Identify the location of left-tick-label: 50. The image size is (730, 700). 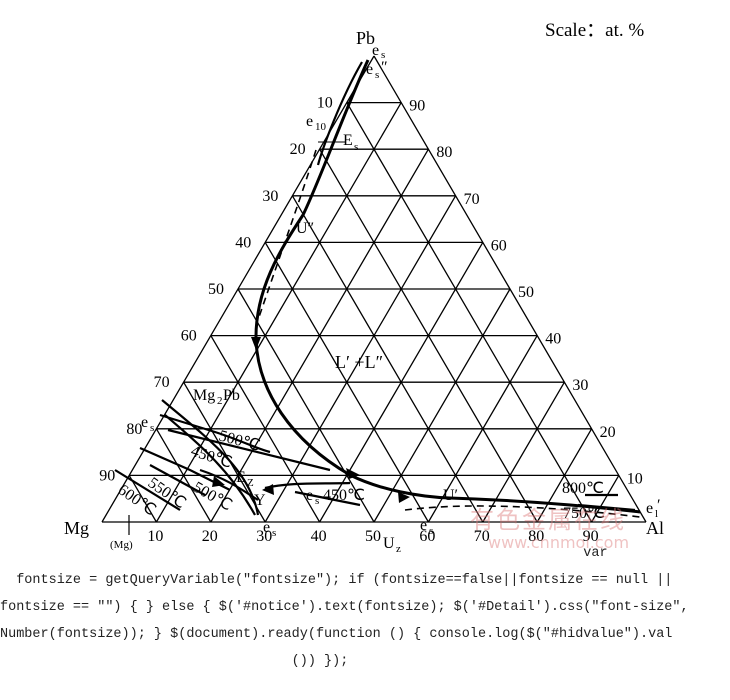
(216, 289).